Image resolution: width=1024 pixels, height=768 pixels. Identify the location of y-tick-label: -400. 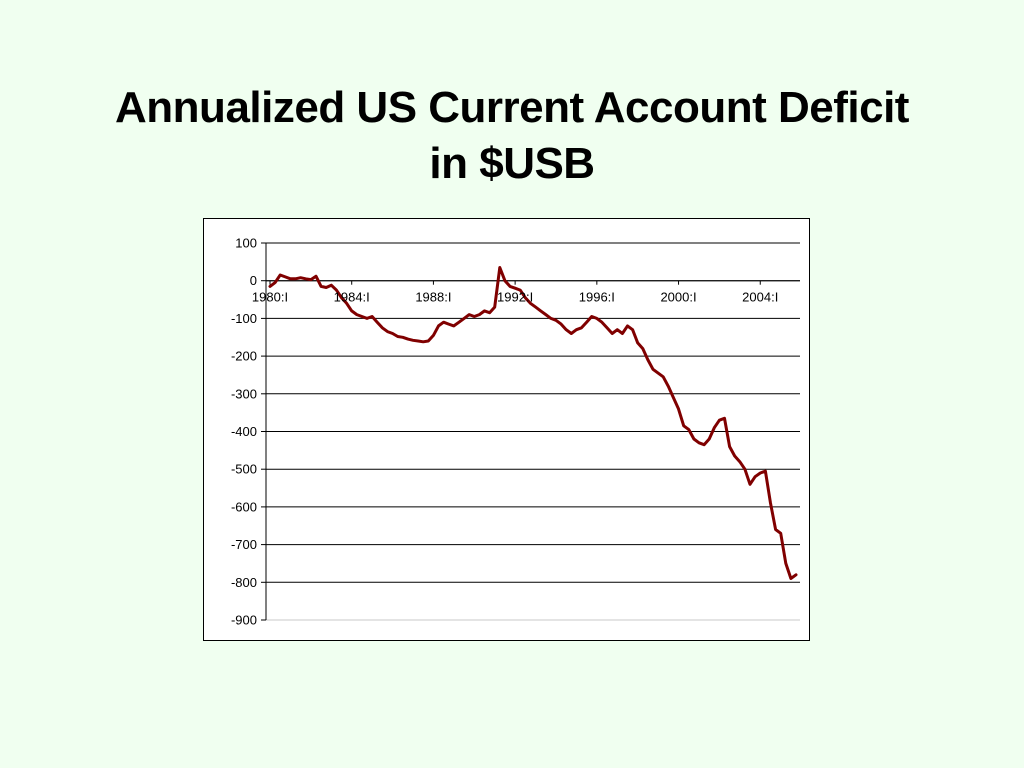
(244, 431).